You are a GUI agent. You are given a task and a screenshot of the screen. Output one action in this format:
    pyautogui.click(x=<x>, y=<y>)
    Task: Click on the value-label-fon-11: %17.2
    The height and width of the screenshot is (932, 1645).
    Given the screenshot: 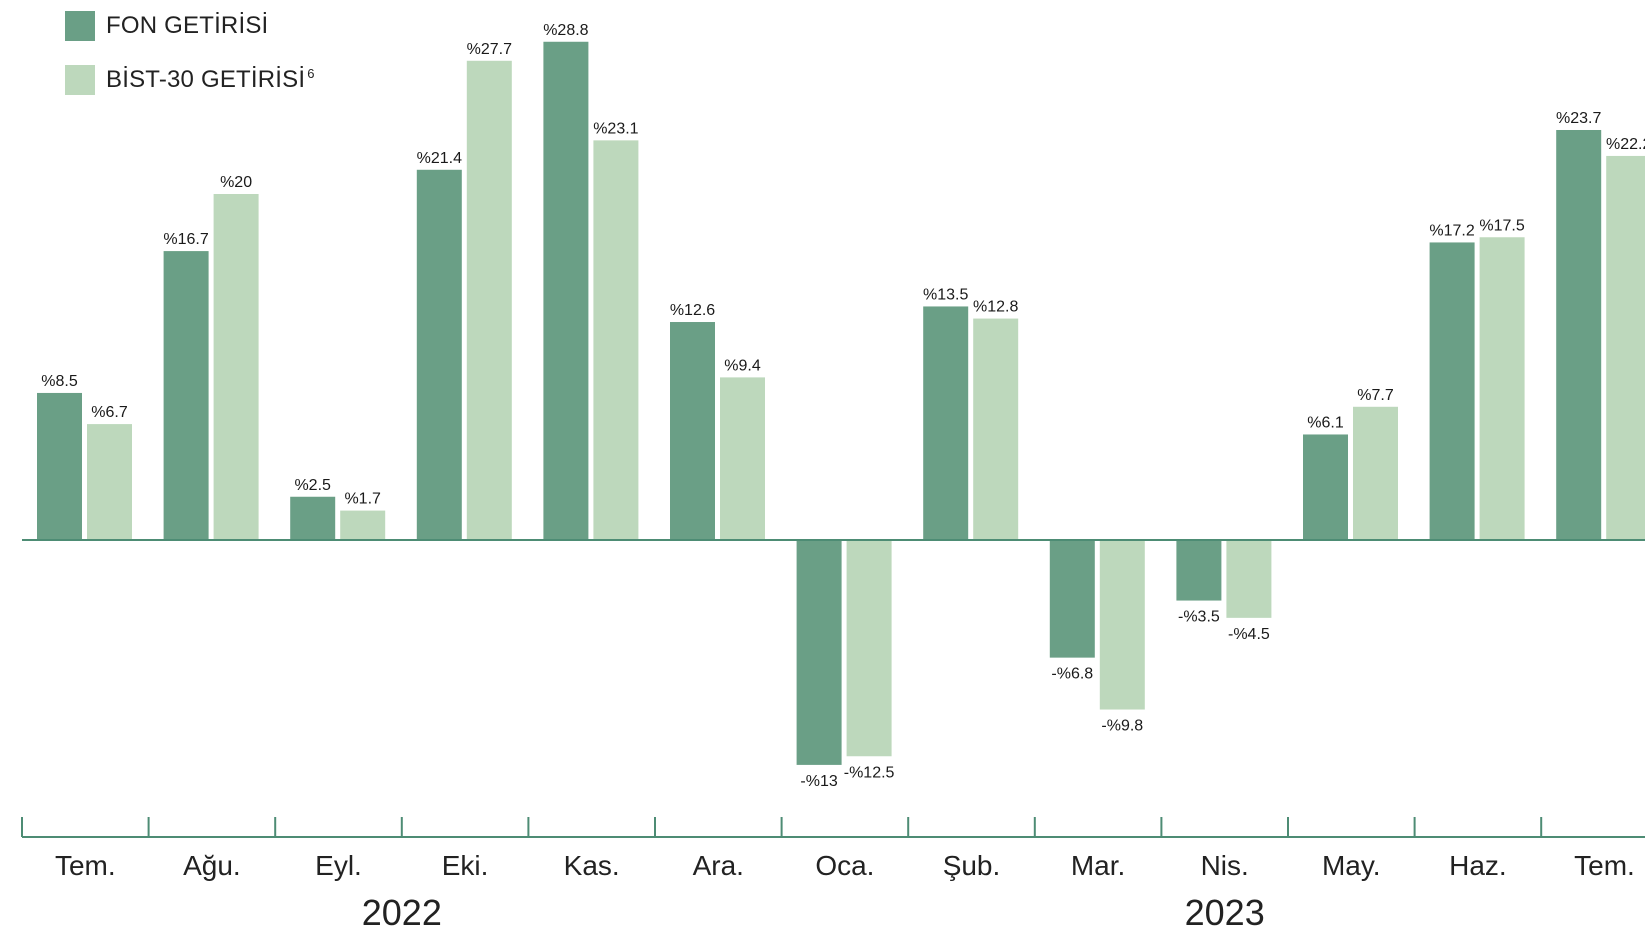 What is the action you would take?
    pyautogui.click(x=1451, y=230)
    